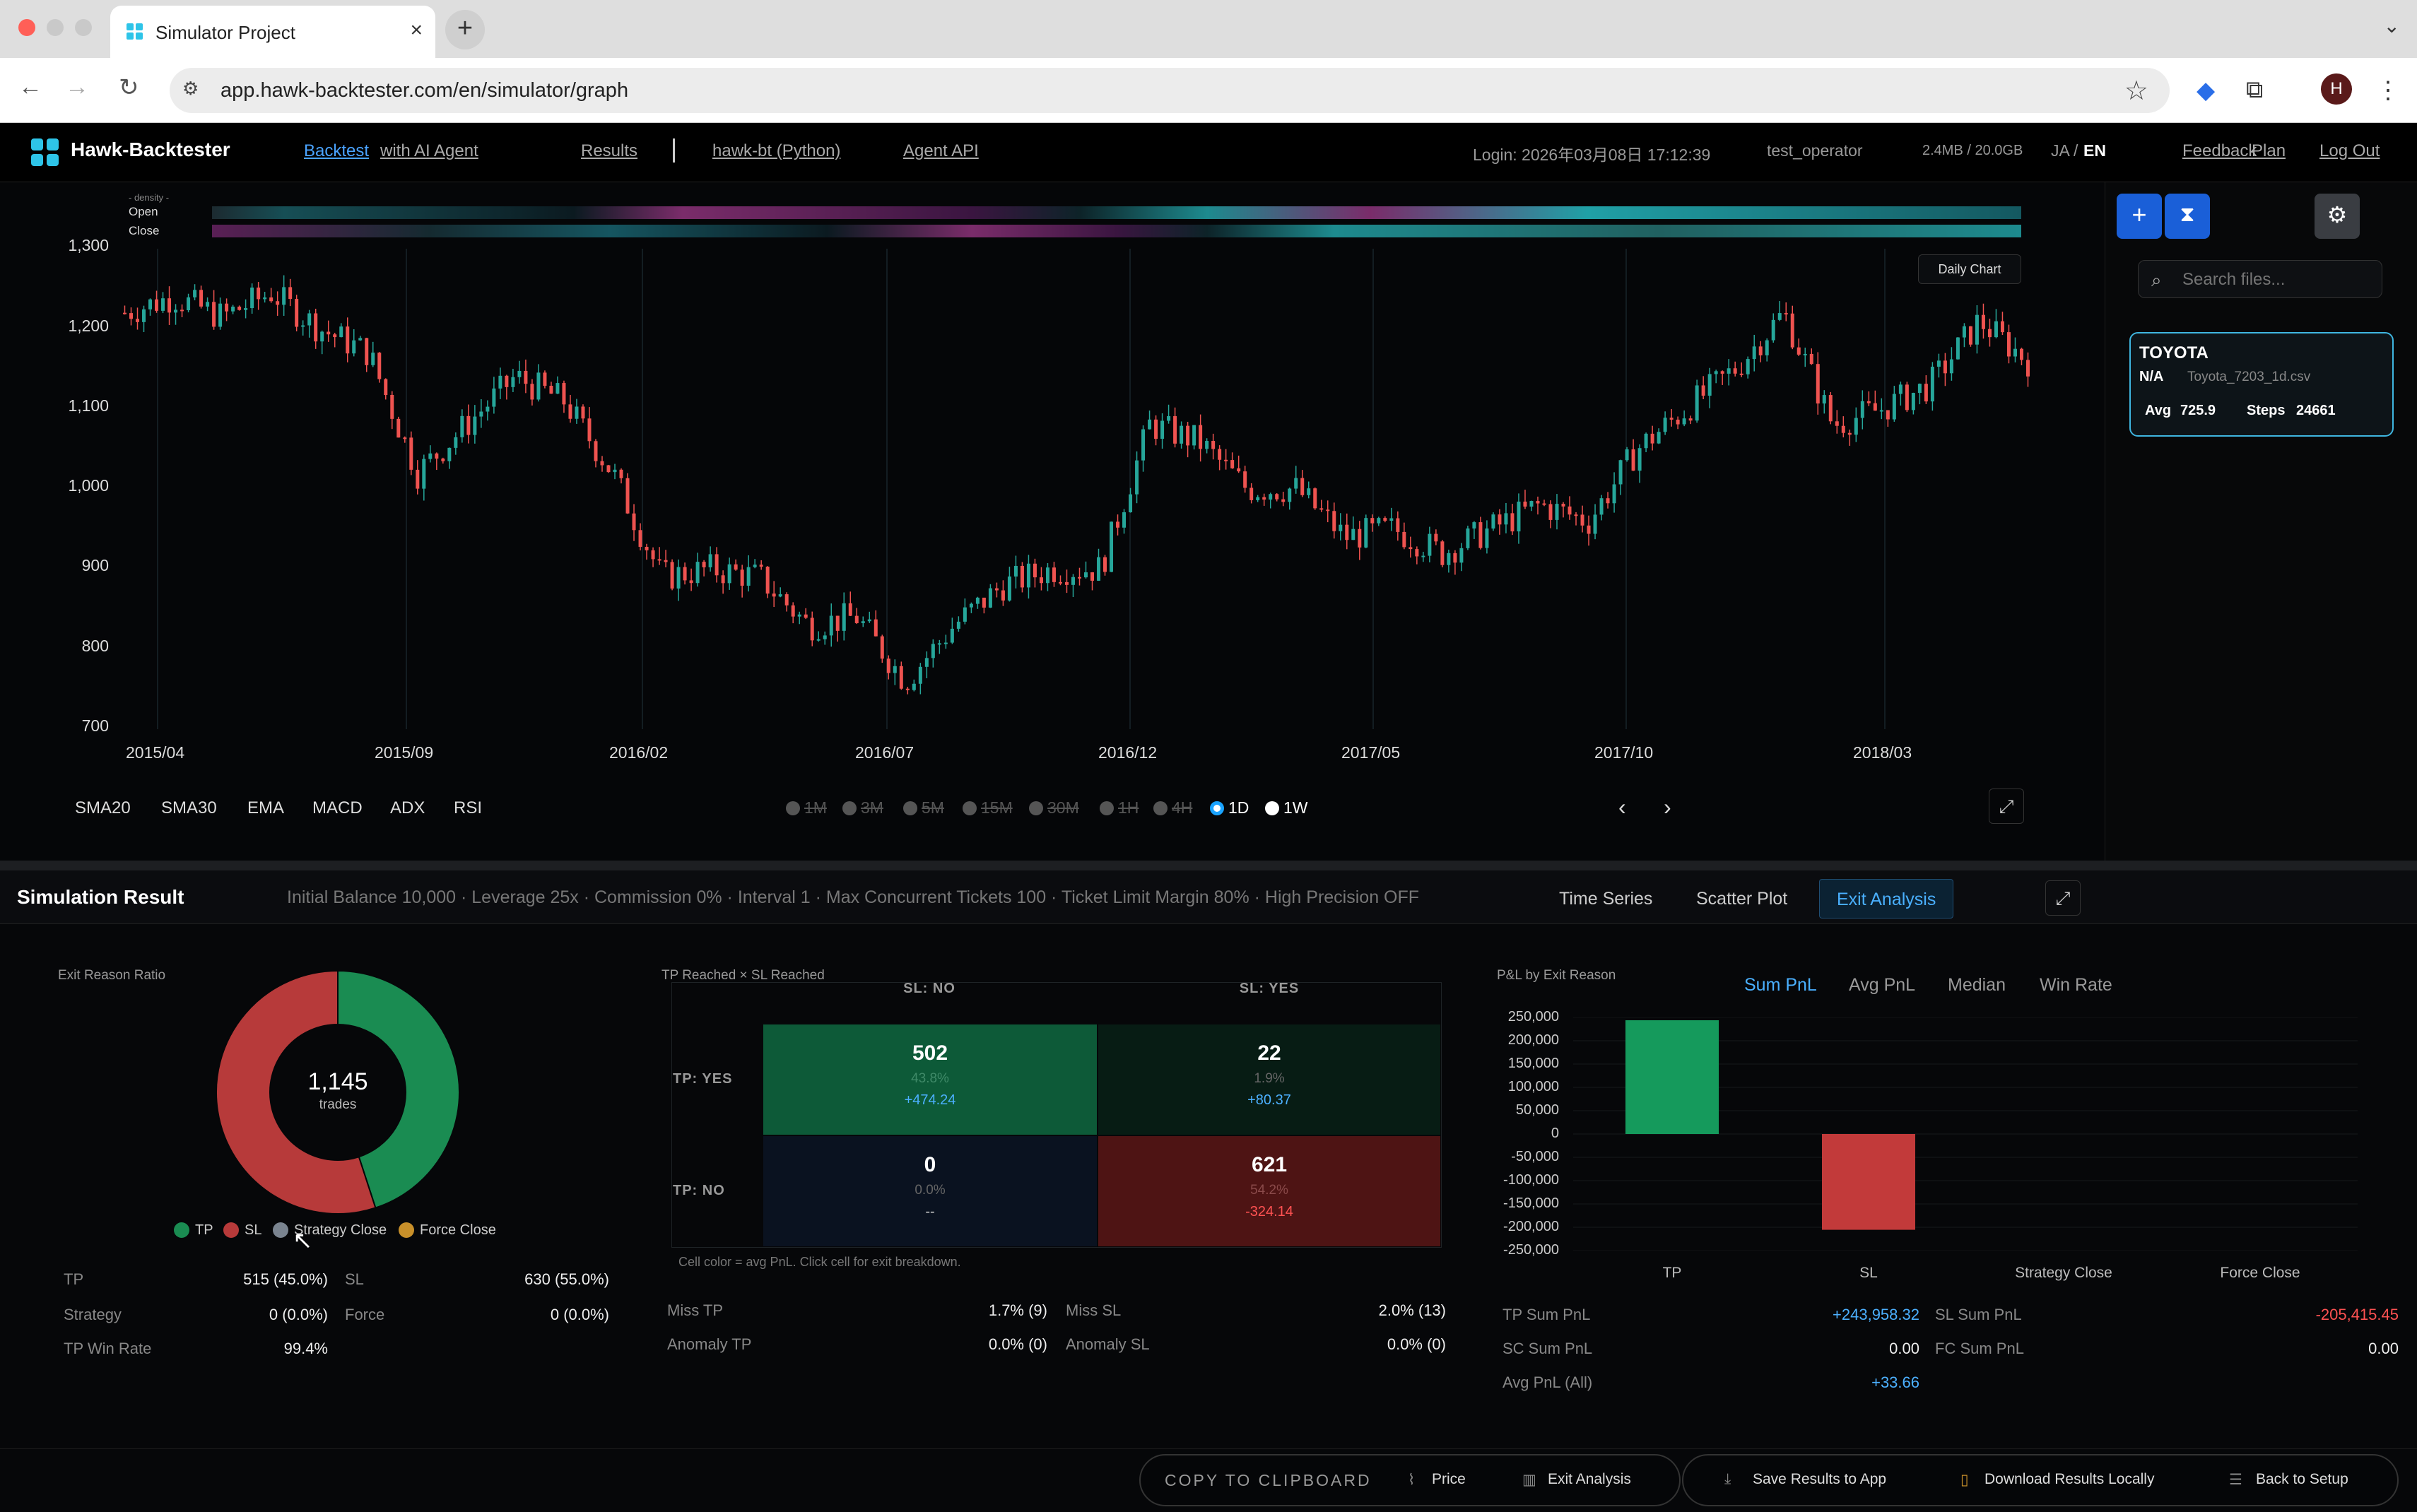 Image resolution: width=2417 pixels, height=1512 pixels. What do you see at coordinates (2350, 150) in the screenshot?
I see `nav-logout: Log Out` at bounding box center [2350, 150].